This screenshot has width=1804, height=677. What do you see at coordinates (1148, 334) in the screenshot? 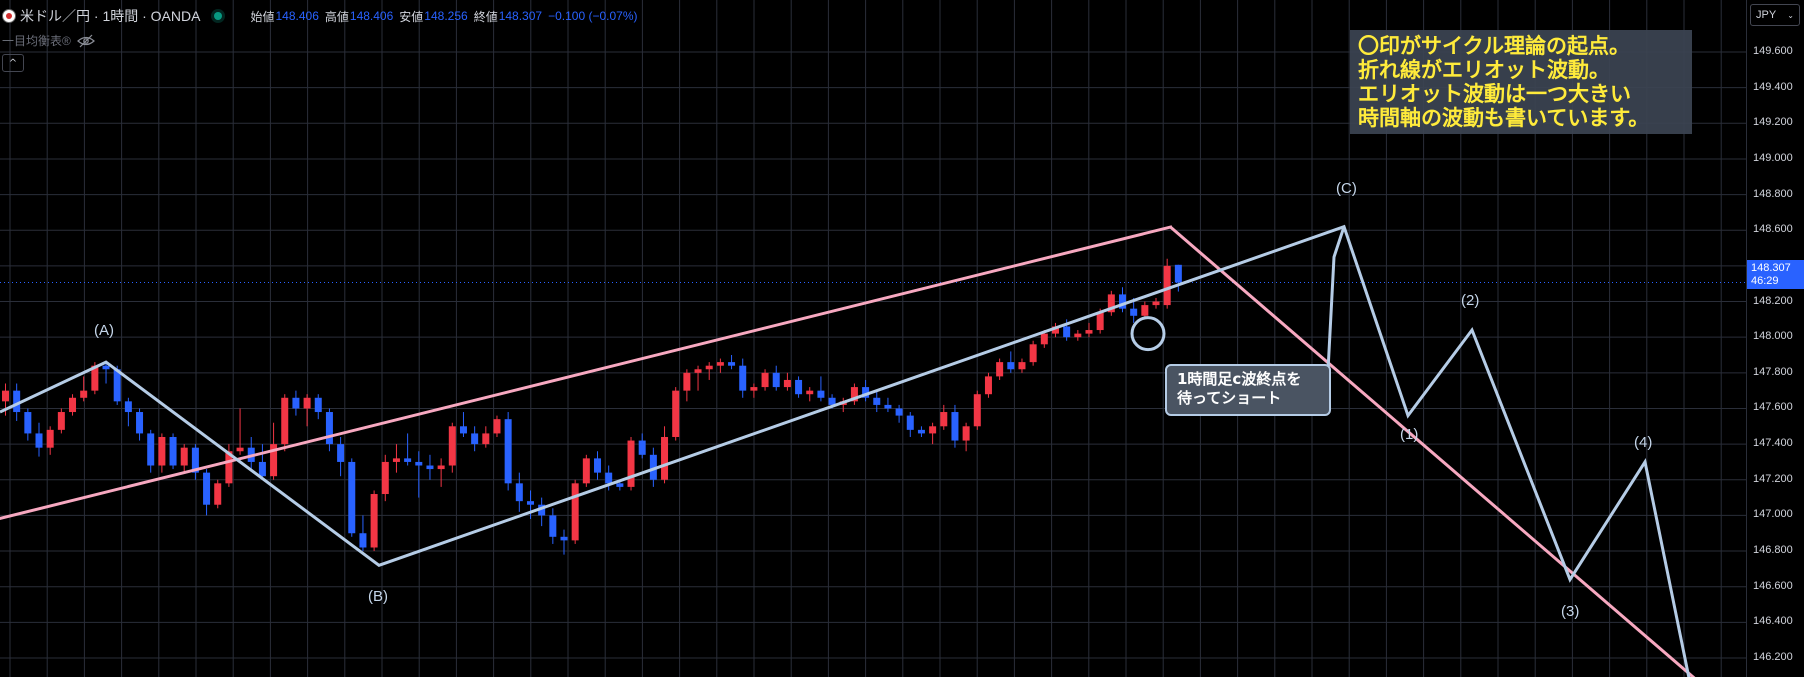
I see `cycle-start-circle` at bounding box center [1148, 334].